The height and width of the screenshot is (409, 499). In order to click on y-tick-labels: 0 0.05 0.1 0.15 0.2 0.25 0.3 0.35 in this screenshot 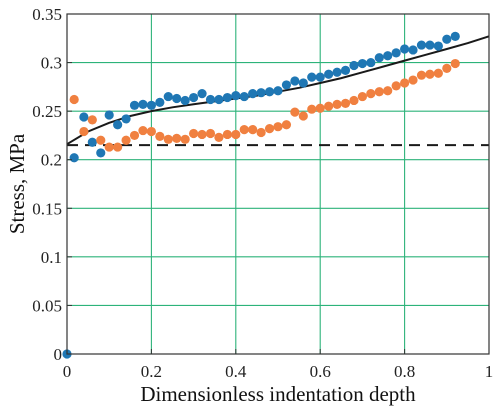, I will do `click(52, 184)`.